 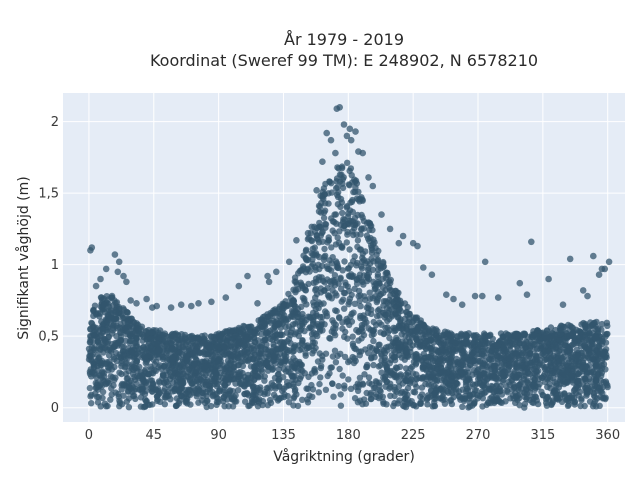 What do you see at coordinates (55, 408) in the screenshot?
I see `y-tick-label: 0` at bounding box center [55, 408].